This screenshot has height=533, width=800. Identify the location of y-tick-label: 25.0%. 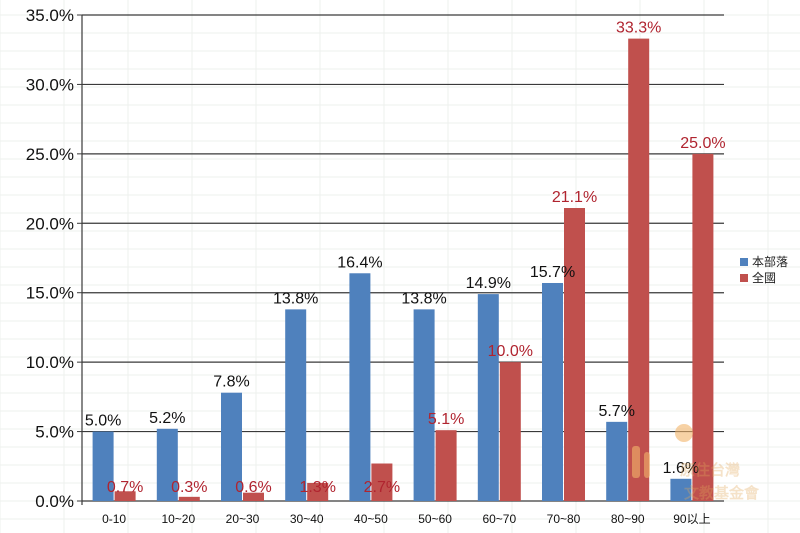
(50, 154).